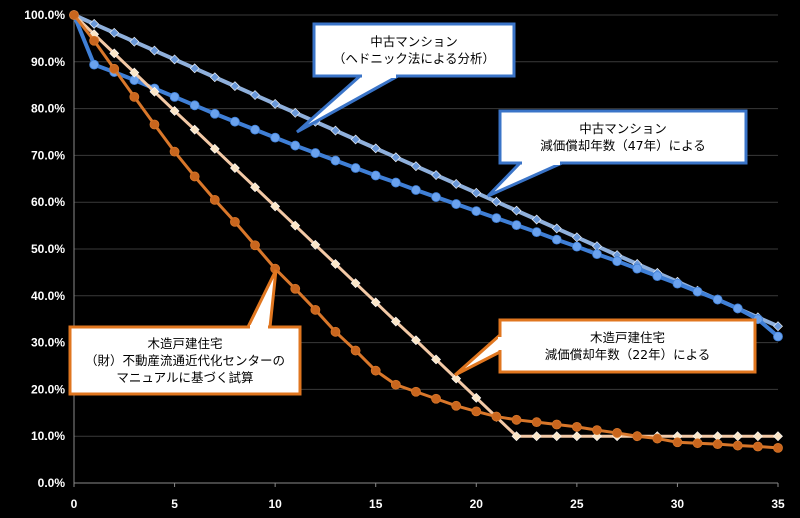 The width and height of the screenshot is (800, 518). Describe the element at coordinates (48, 155) in the screenshot. I see `y-tick-label: 70.0%` at that location.